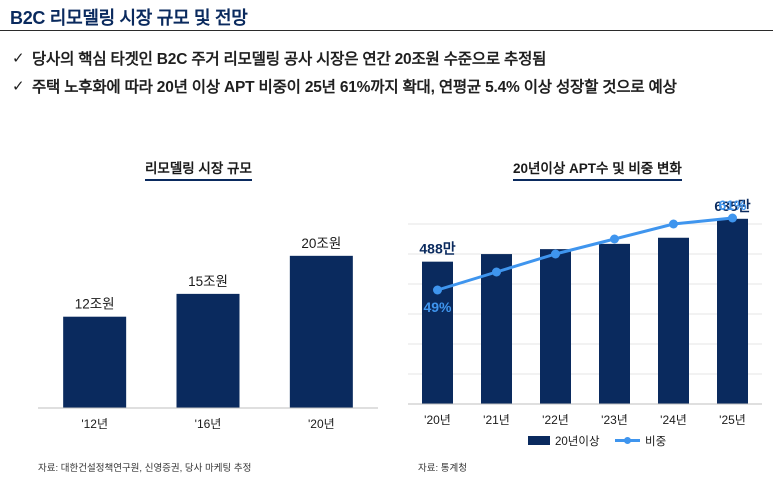  What do you see at coordinates (437, 249) in the screenshot?
I see `apt-bar-annotation-0: 488만` at bounding box center [437, 249].